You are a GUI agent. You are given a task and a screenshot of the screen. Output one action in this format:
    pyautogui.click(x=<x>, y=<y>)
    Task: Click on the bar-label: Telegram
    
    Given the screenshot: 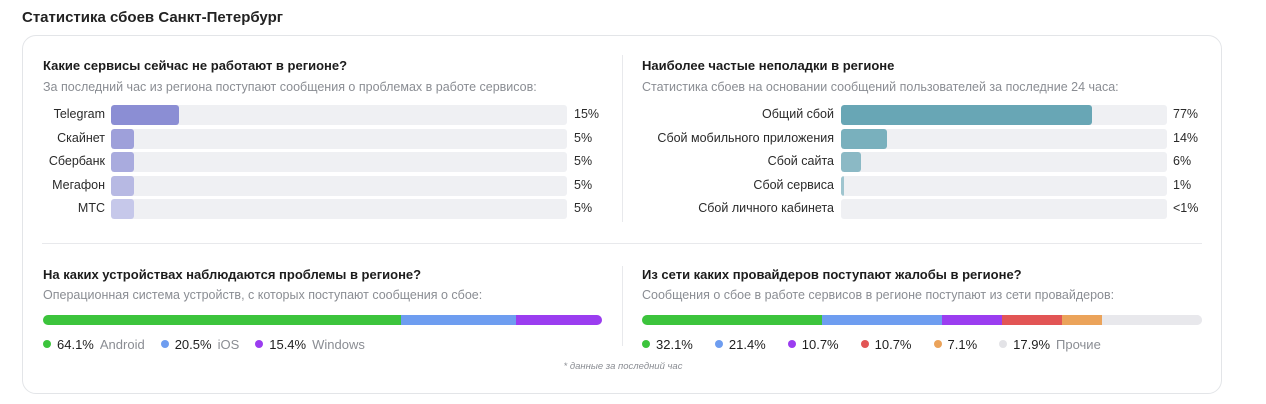 What is the action you would take?
    pyautogui.click(x=79, y=114)
    